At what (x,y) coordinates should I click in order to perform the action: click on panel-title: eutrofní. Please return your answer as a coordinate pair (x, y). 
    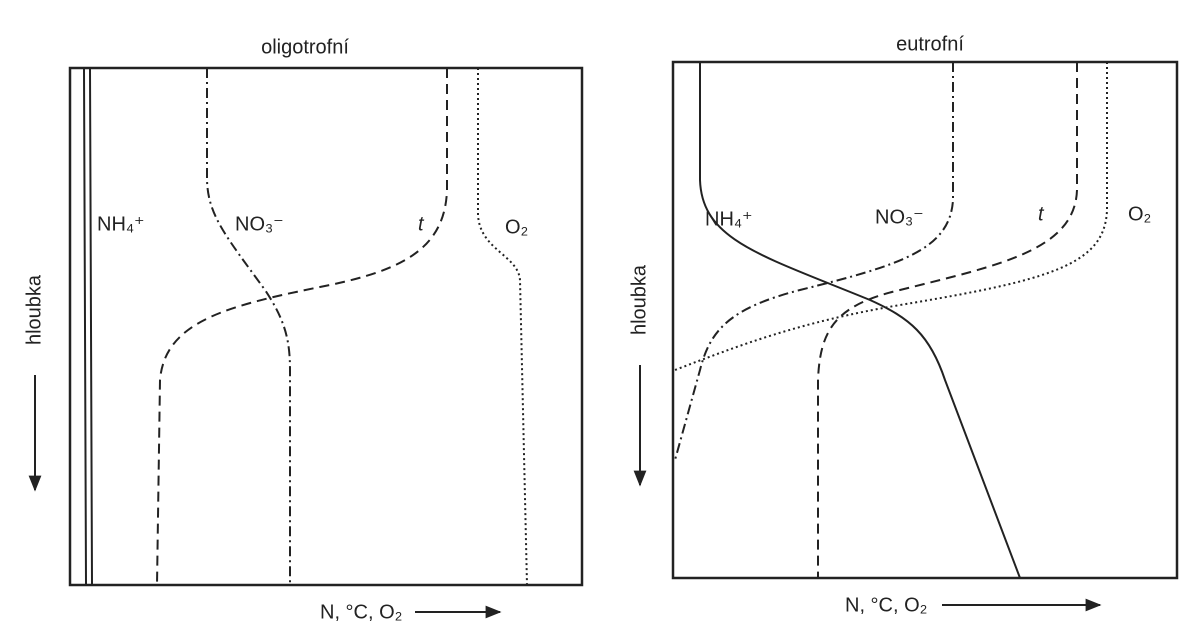
    Looking at the image, I should click on (930, 44).